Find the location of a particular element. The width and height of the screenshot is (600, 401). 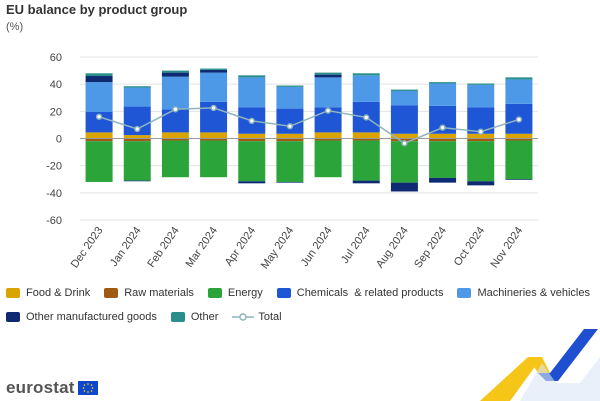

x-tick-label: Nov 2024 is located at coordinates (507, 247).